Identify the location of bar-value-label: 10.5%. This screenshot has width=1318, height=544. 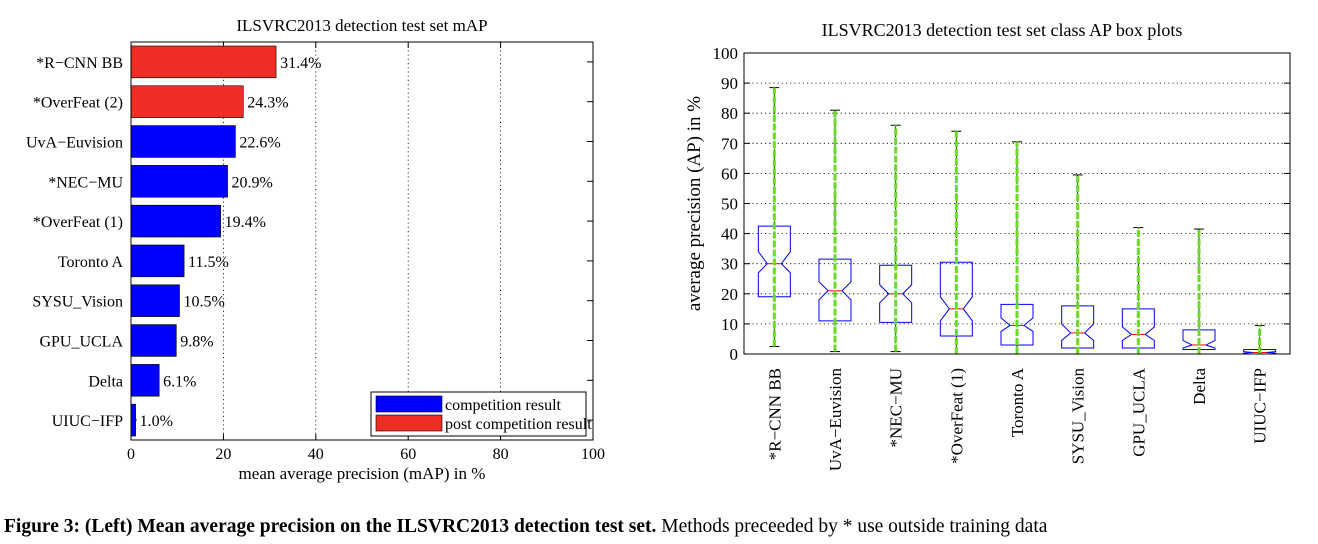
(204, 302).